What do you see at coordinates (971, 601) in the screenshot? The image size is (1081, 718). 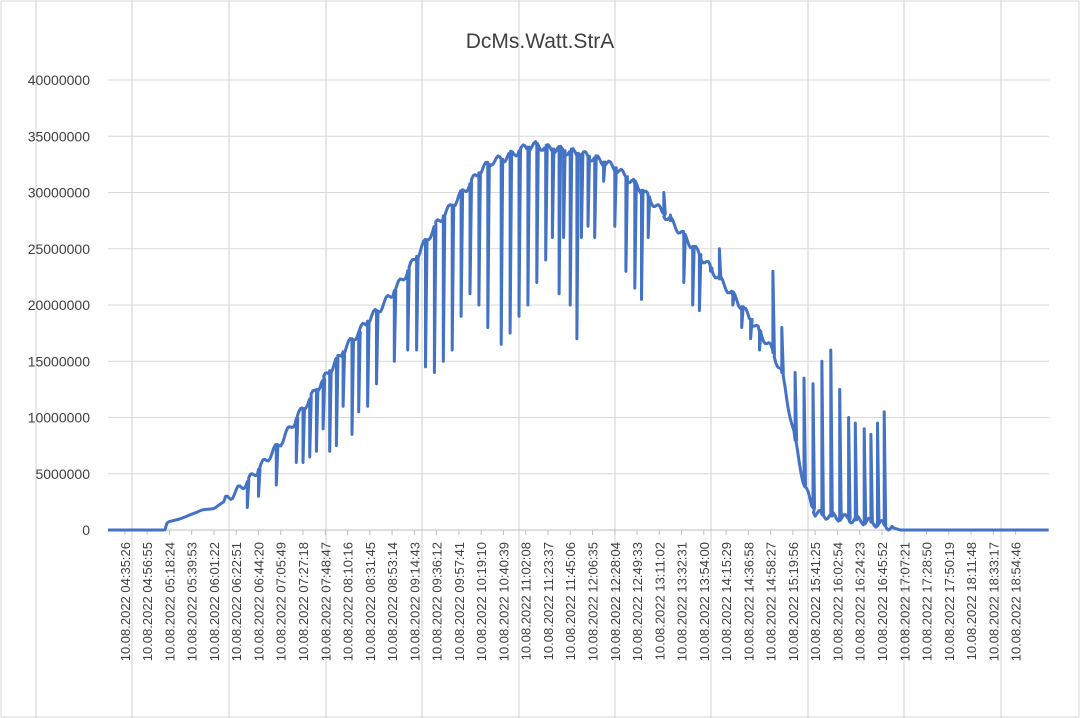 I see `x-tick-label: 10.08.2022 18:11:48` at bounding box center [971, 601].